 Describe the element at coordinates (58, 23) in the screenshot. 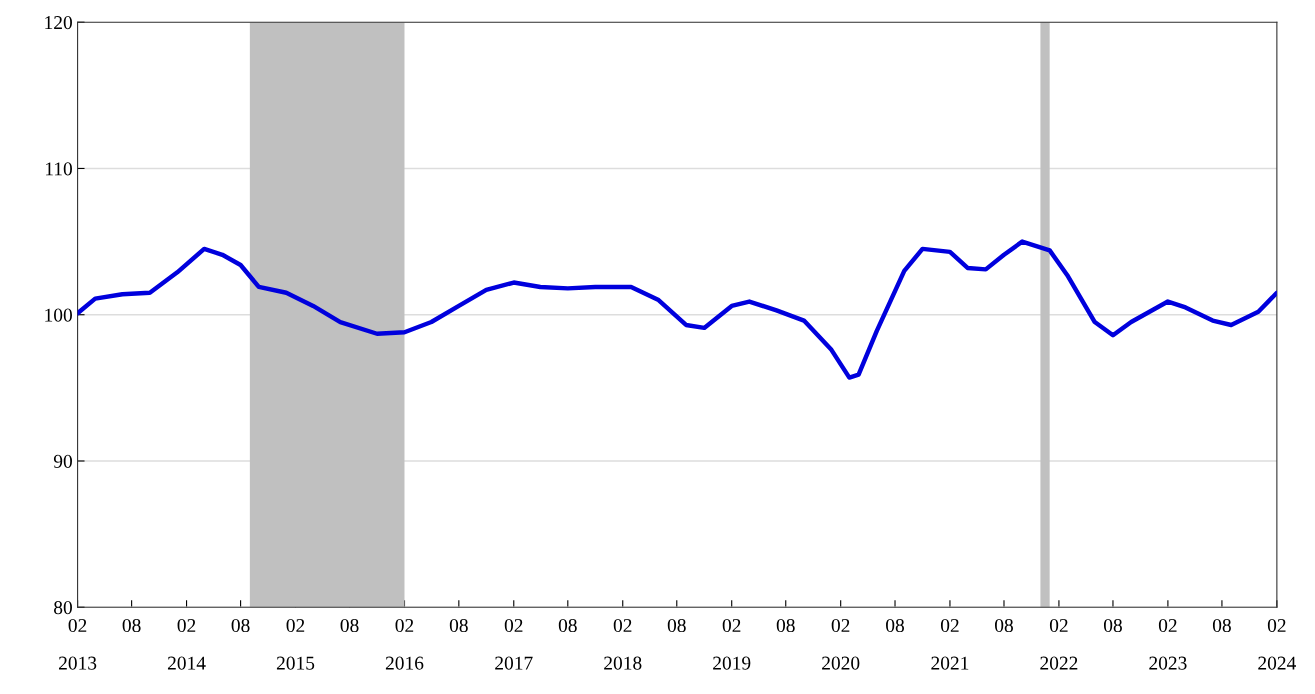

I see `y-tick-label: 120` at that location.